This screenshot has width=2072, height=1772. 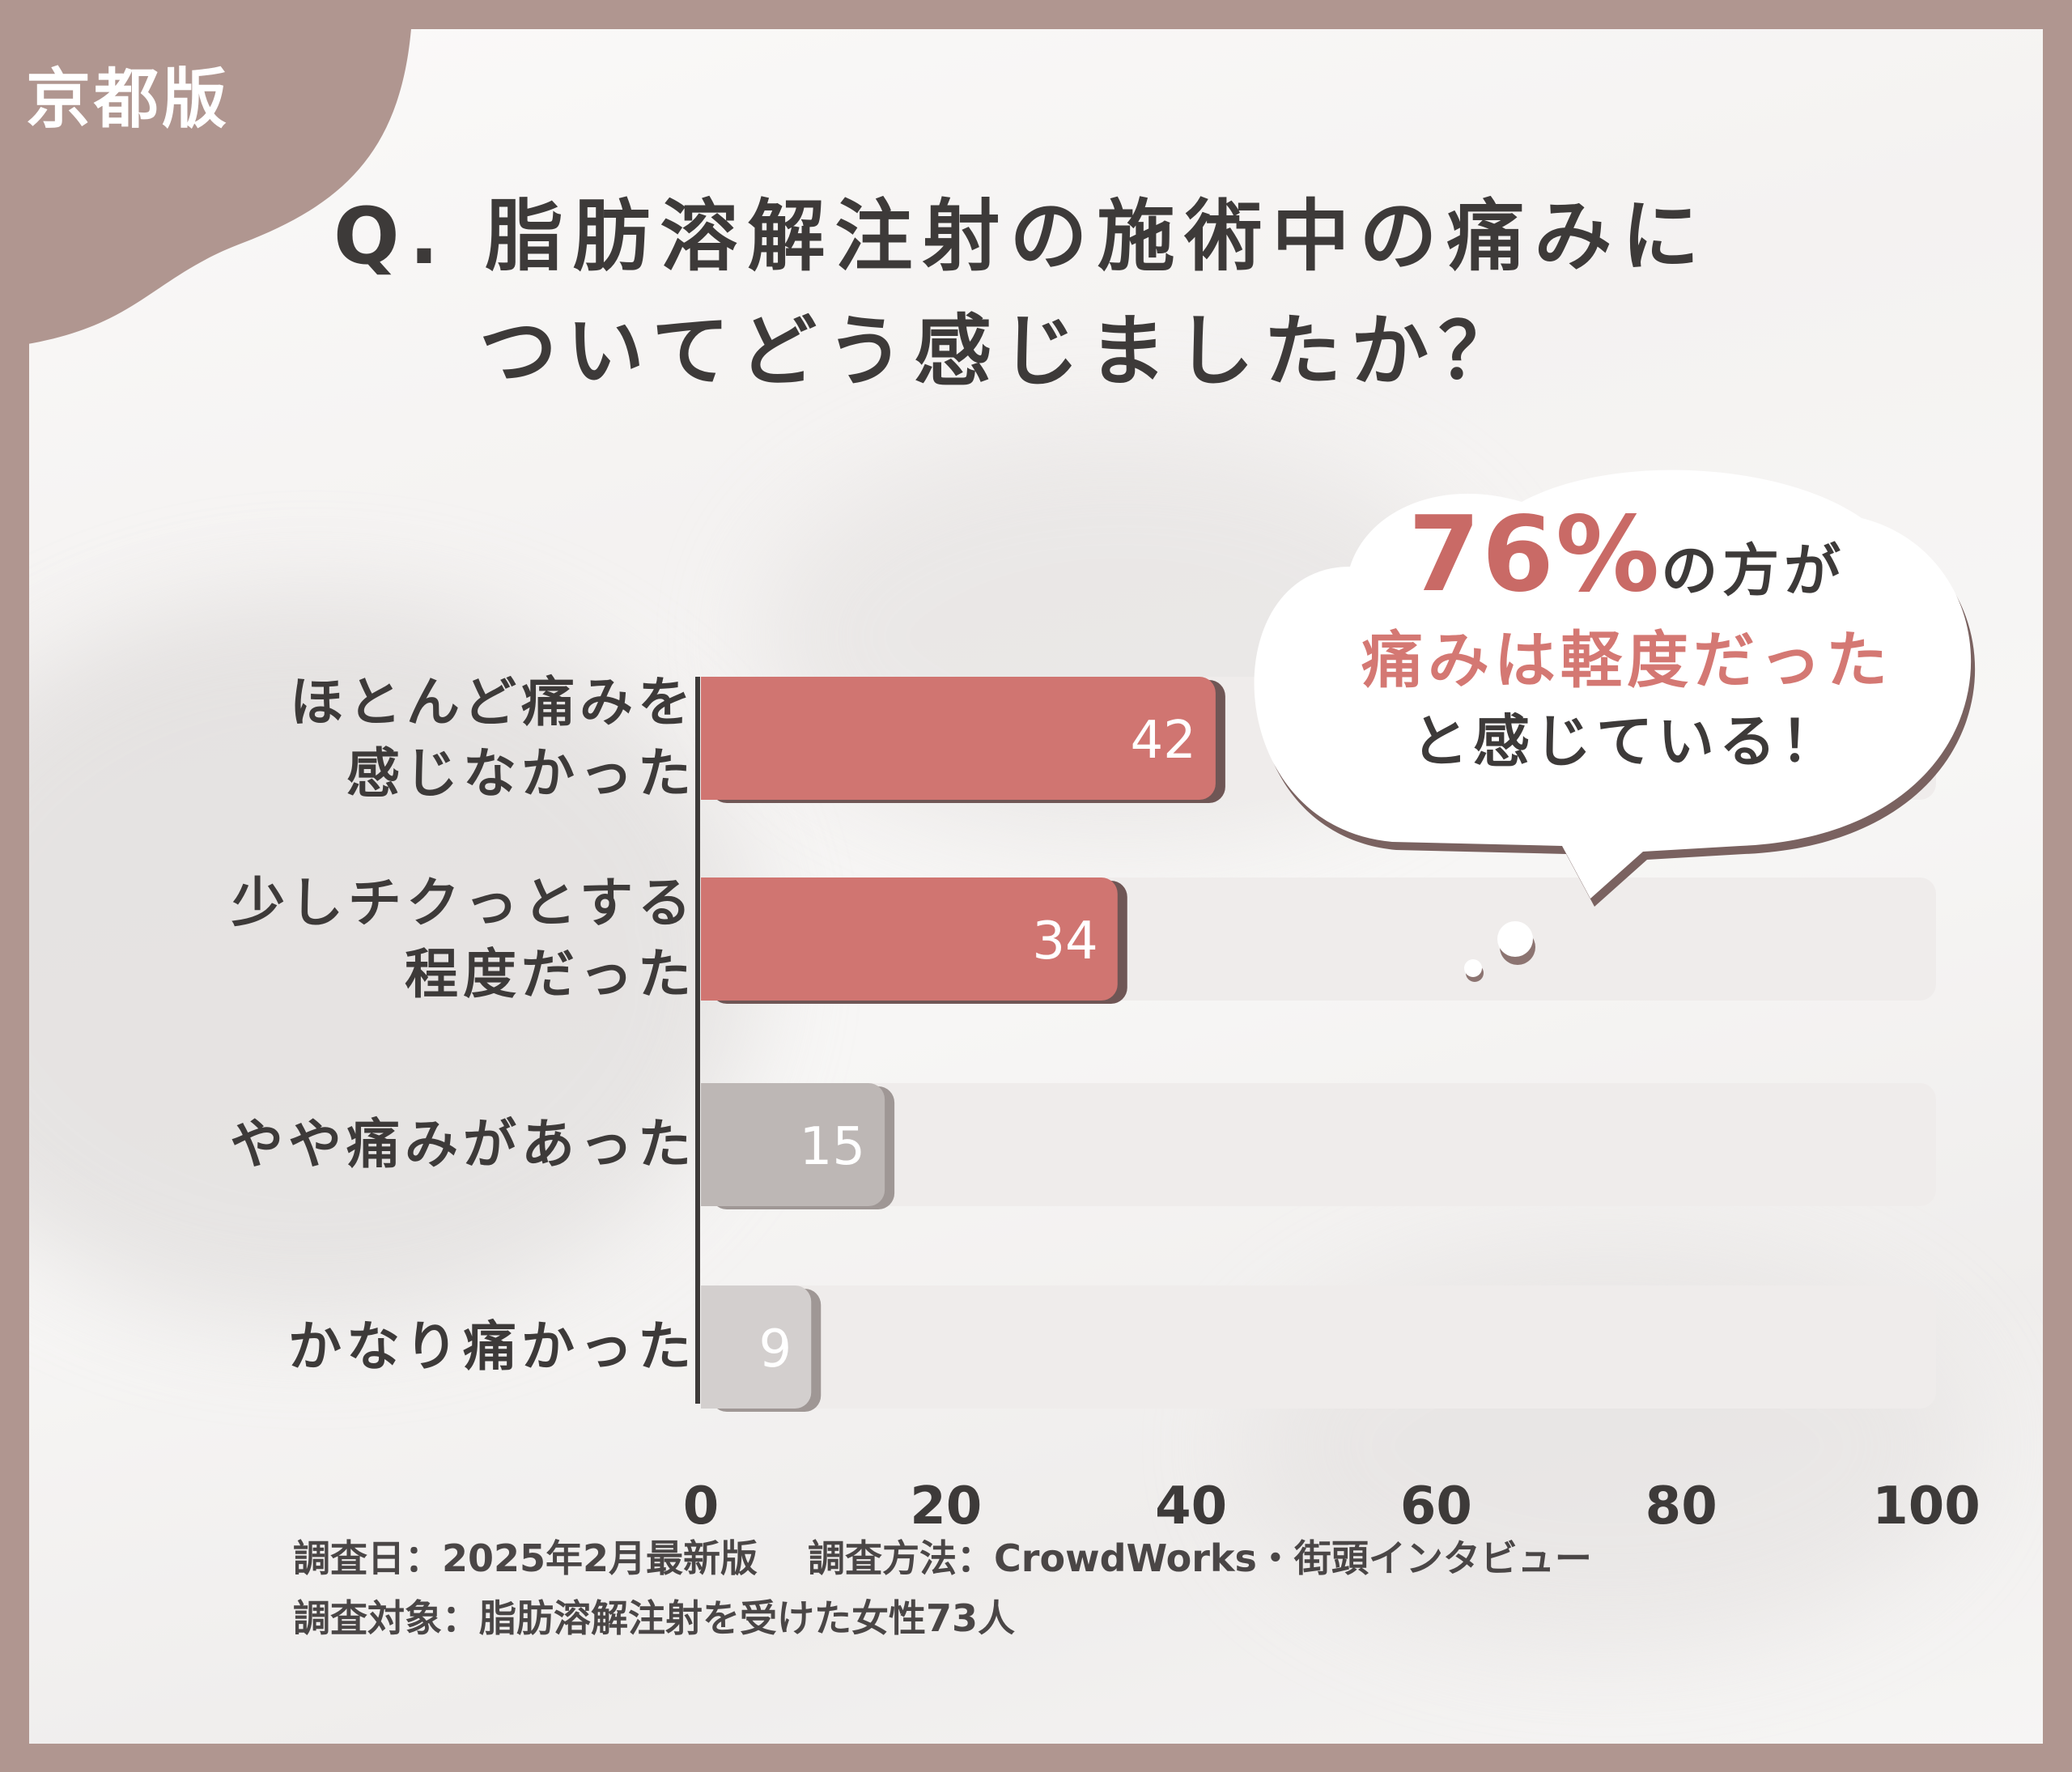 I want to click on category-label: かなり痛かった, so click(x=492, y=1347).